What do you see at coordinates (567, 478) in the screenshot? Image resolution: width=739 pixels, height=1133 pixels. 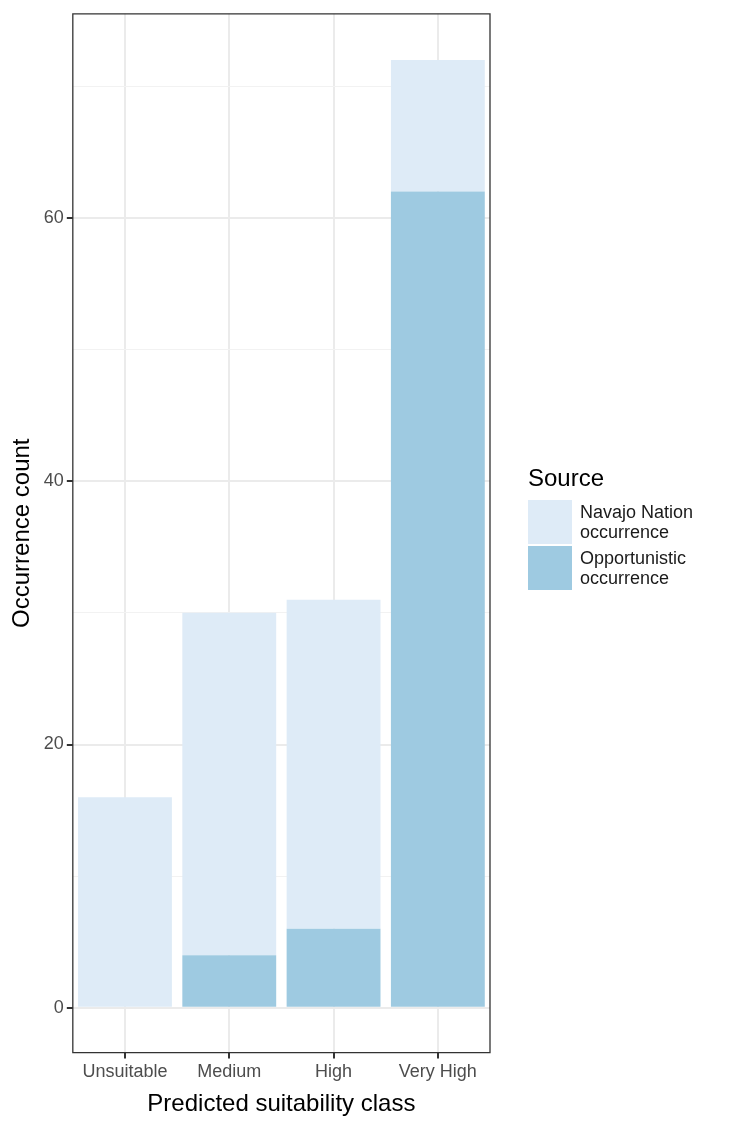 I see `legend-title: Source` at bounding box center [567, 478].